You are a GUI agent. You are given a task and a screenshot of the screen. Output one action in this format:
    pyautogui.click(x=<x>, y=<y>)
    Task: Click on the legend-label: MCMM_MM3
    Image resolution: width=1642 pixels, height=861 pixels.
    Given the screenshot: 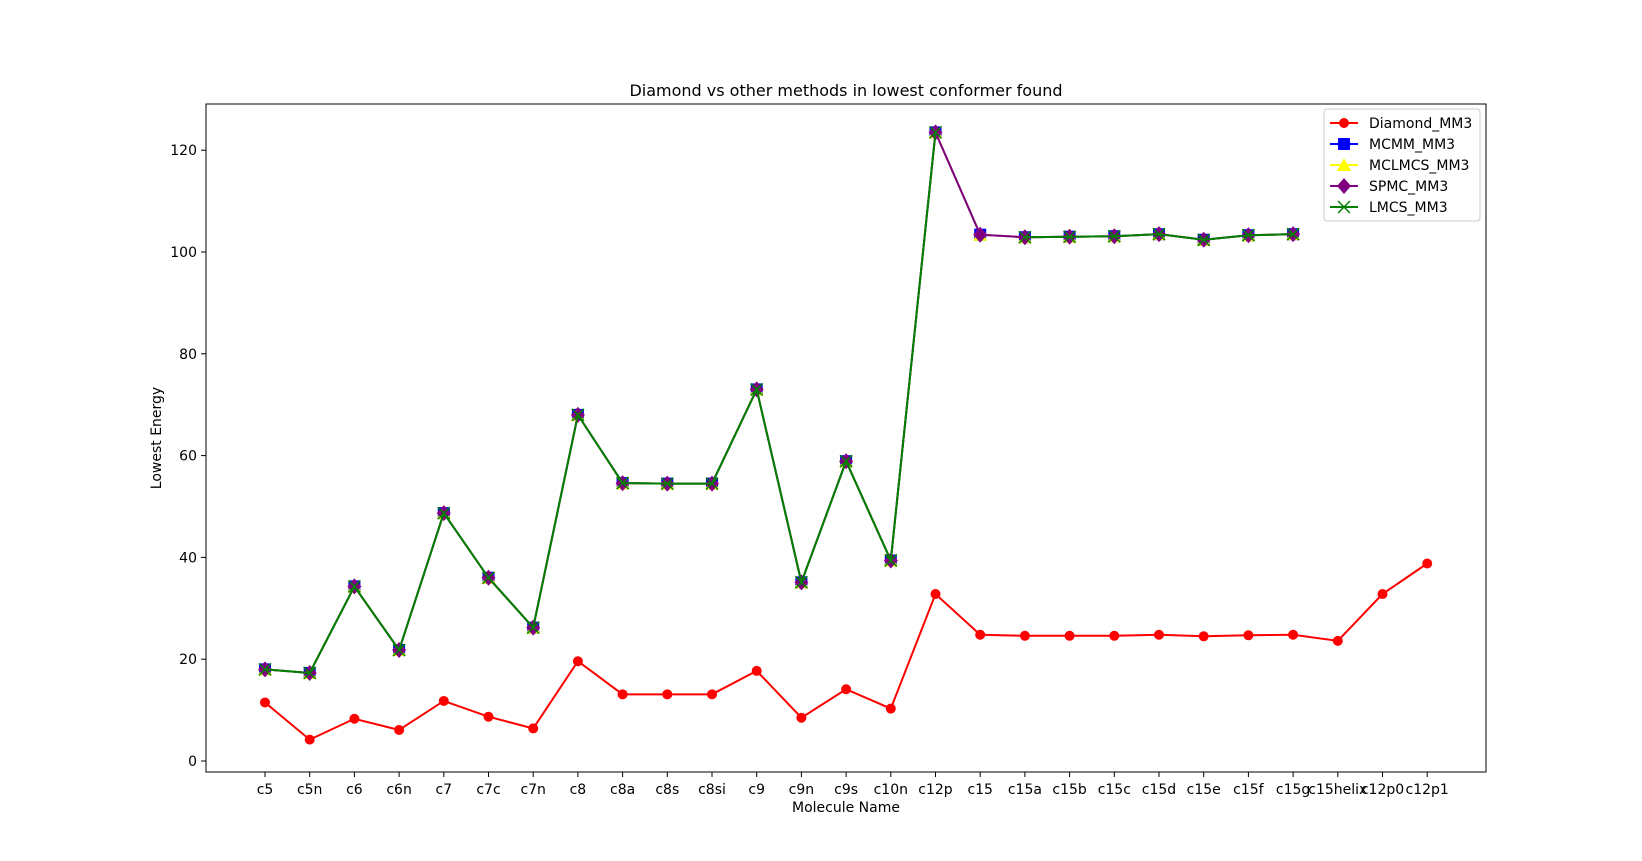 What is the action you would take?
    pyautogui.click(x=1412, y=145)
    